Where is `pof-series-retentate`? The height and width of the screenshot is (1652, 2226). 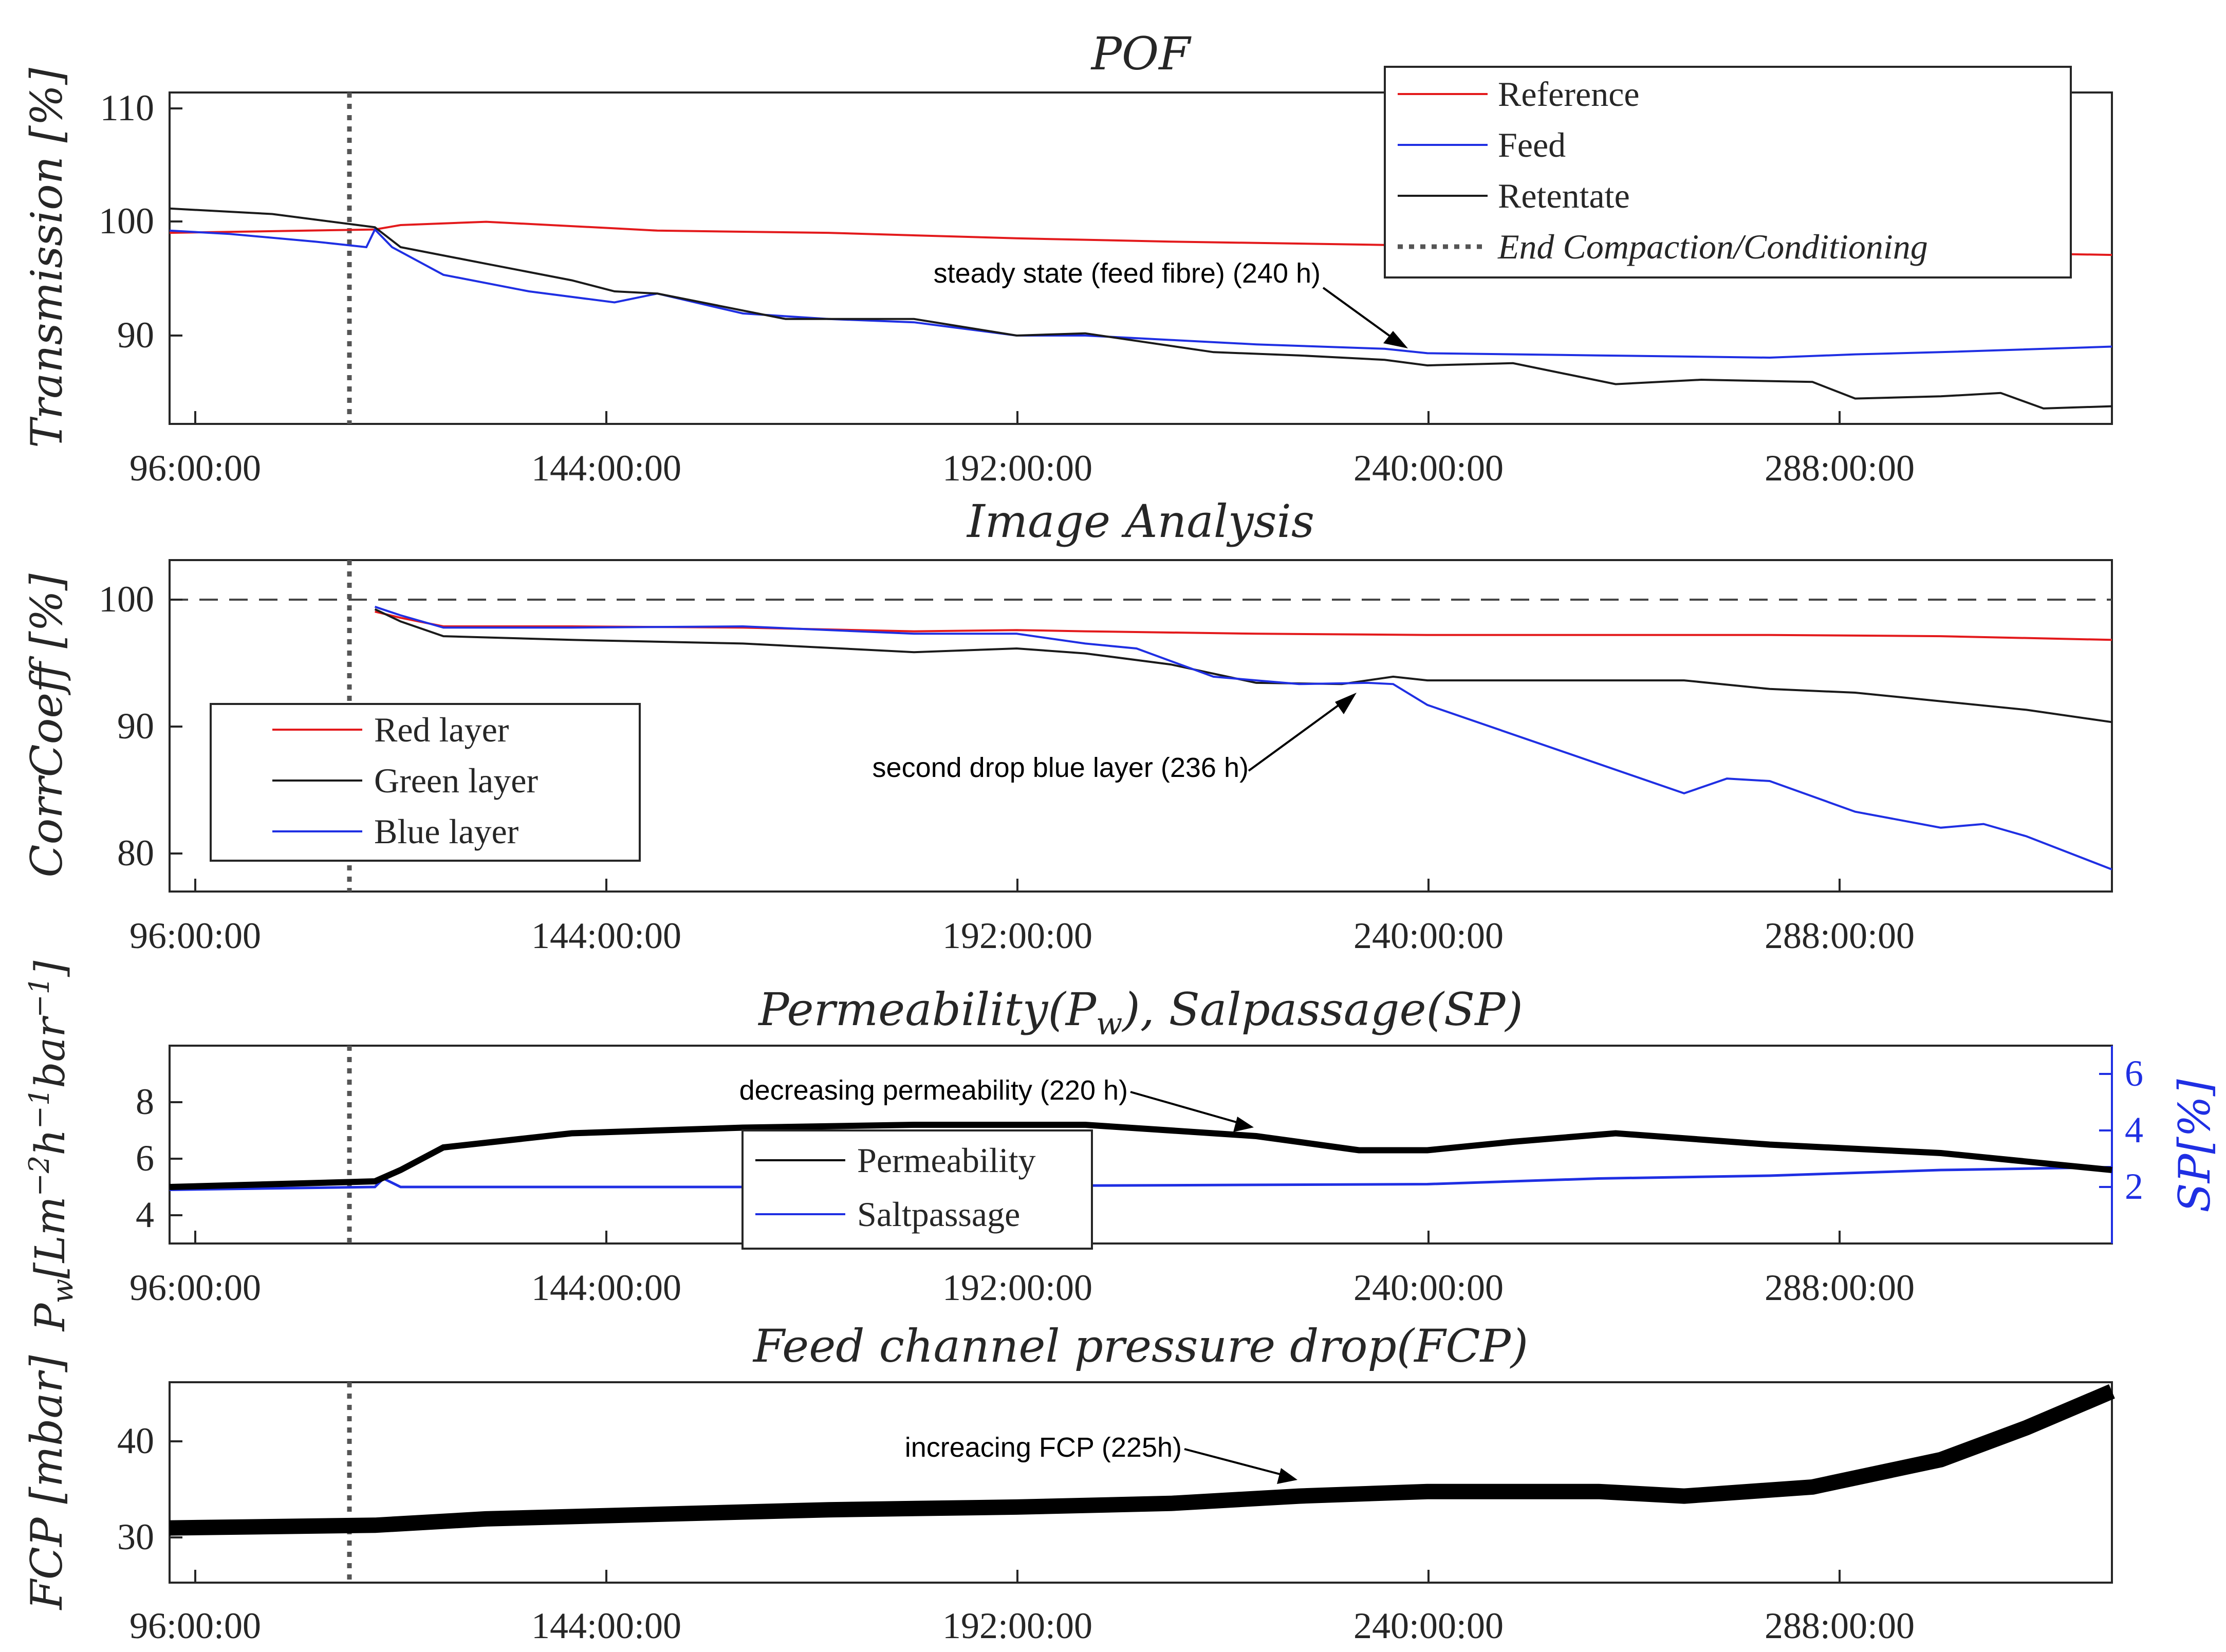
pof-series-retentate is located at coordinates (1140, 308).